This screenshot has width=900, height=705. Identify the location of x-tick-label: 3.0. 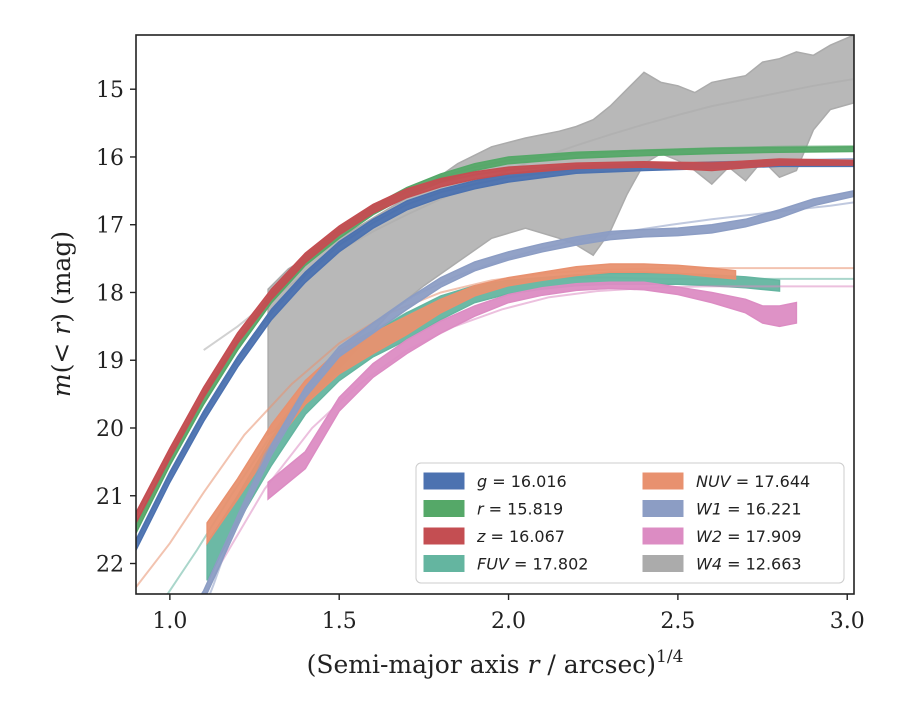
(847, 621).